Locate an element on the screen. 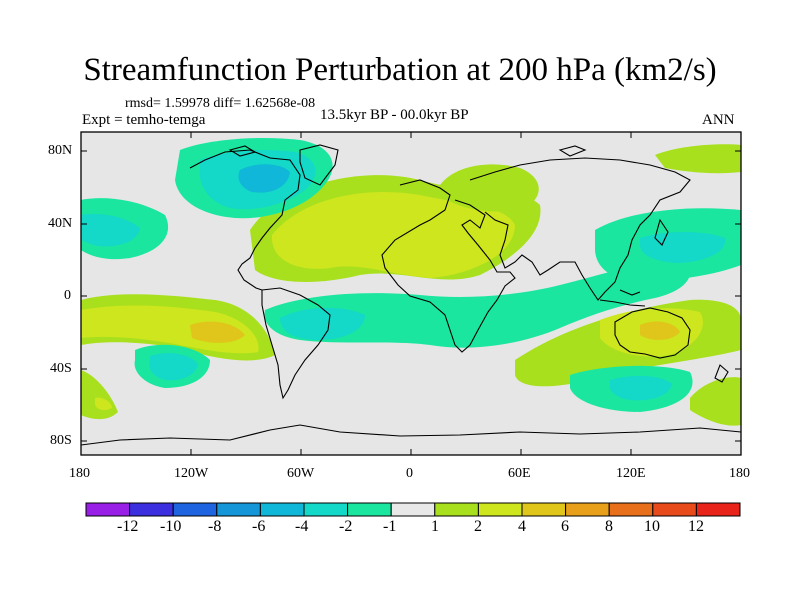 The height and width of the screenshot is (600, 800). coast-south-america is located at coordinates (296, 343).